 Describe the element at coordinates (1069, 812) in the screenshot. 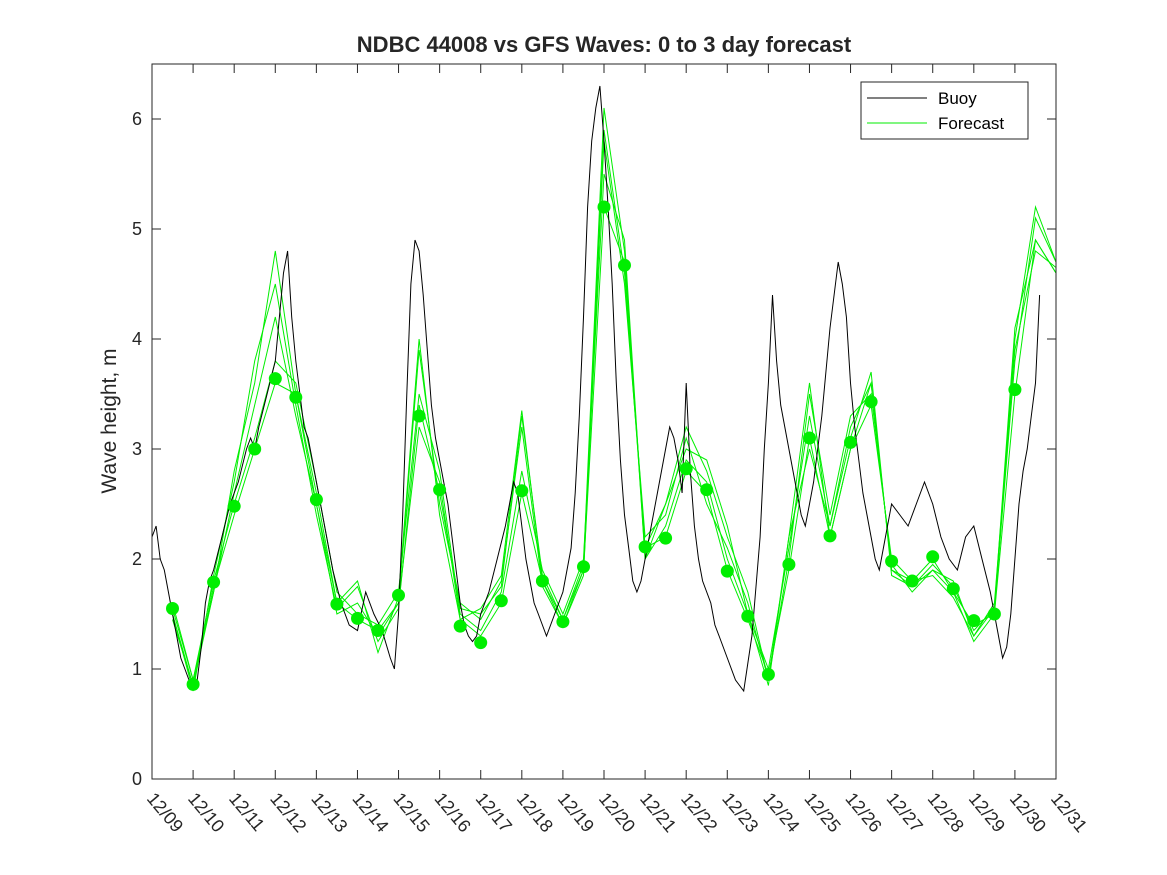

I see `x-tick-label-22: 12/31` at that location.